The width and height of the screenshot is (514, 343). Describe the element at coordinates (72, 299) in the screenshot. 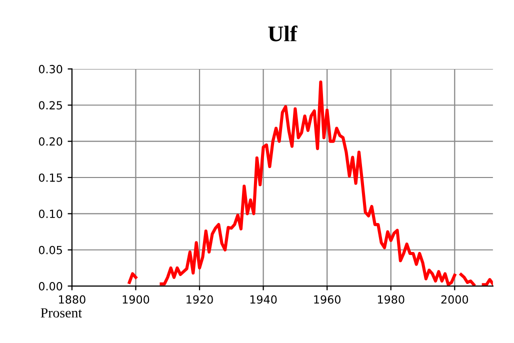

I see `x-tick-label: 1880` at that location.